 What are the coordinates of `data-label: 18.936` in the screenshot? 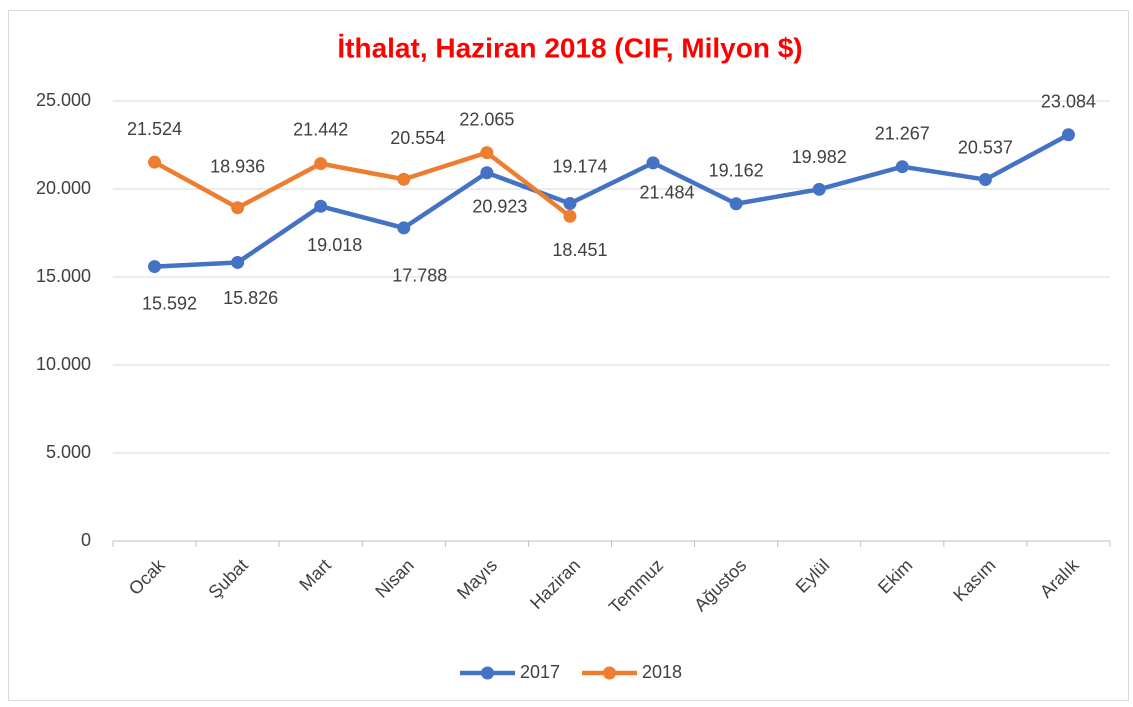 It's located at (237, 166).